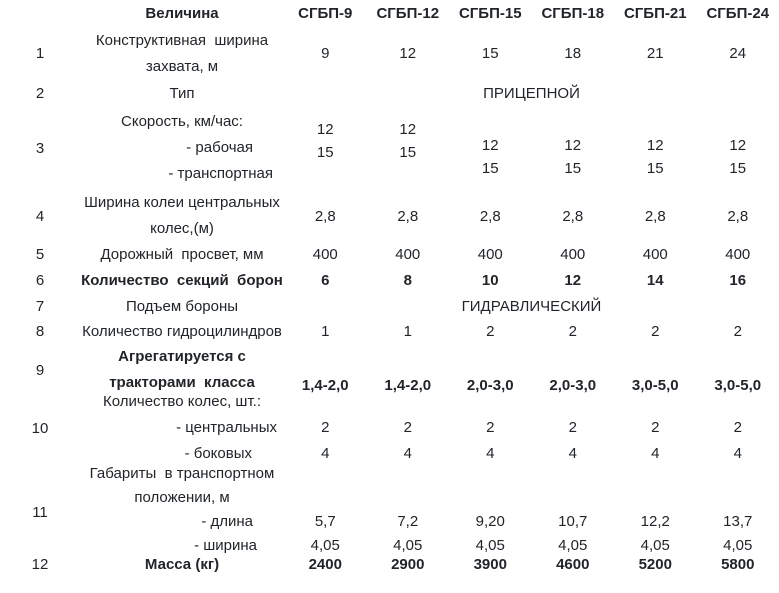 The image size is (779, 593). Describe the element at coordinates (182, 53) in the screenshot. I see `param-label: Конструктивная ширина захвата, м` at that location.